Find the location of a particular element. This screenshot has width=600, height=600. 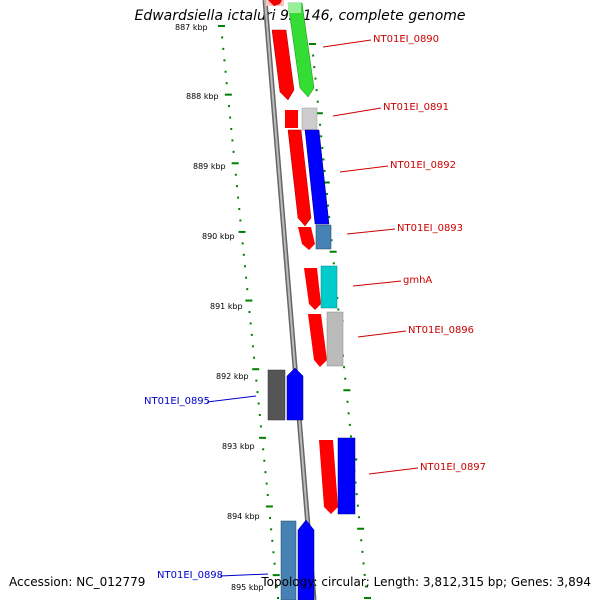

gene-arrow-red-small is located at coordinates (291, 119).